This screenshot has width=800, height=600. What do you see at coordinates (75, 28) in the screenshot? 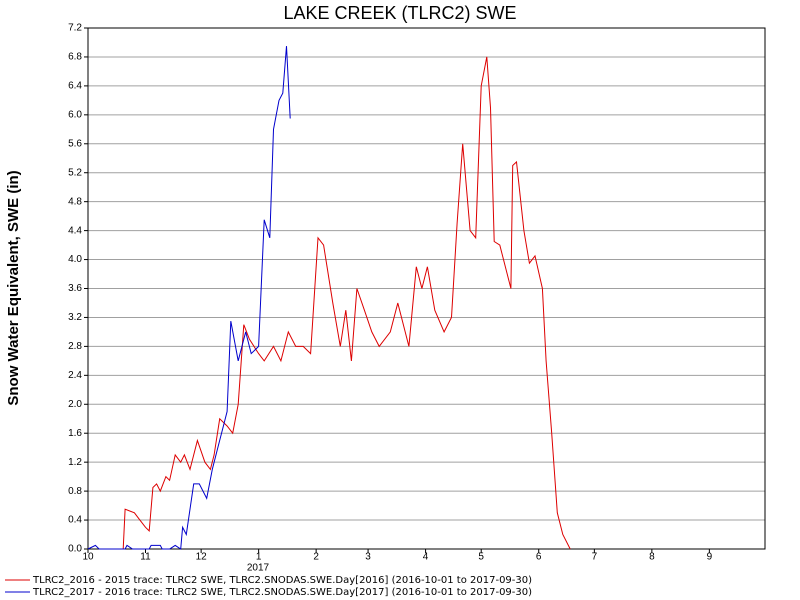
I see `y-tick-label: 7.2` at bounding box center [75, 28].